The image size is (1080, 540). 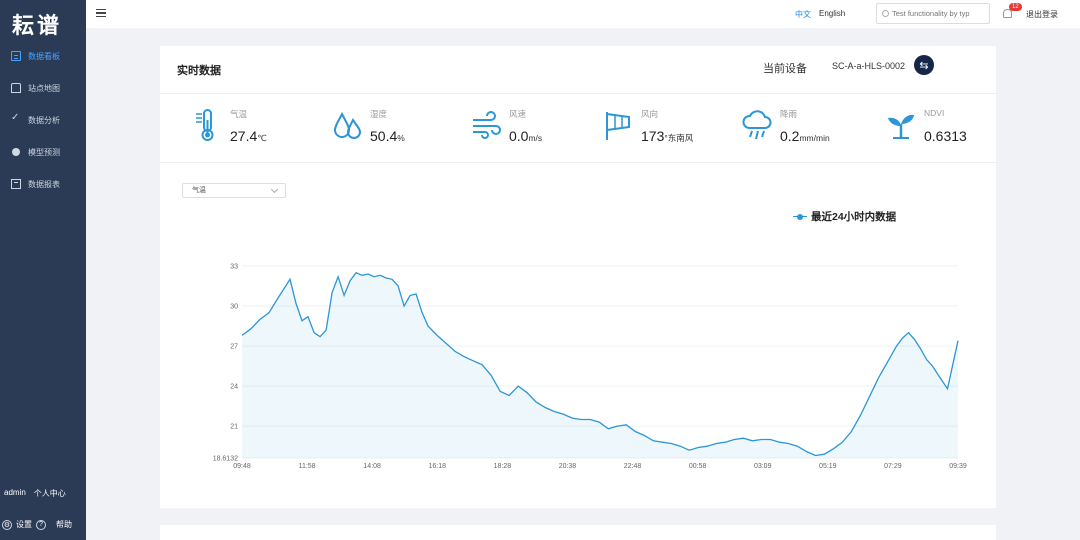 What do you see at coordinates (234, 267) in the screenshot?
I see `y-tick-label: 33` at bounding box center [234, 267].